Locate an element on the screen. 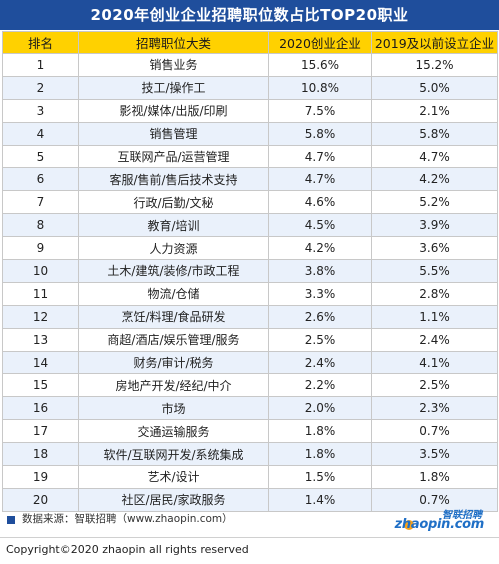 The width and height of the screenshot is (499, 564). zhaopin-logo-icon: 智联招聘 zhaopin.com is located at coordinates (442, 521).